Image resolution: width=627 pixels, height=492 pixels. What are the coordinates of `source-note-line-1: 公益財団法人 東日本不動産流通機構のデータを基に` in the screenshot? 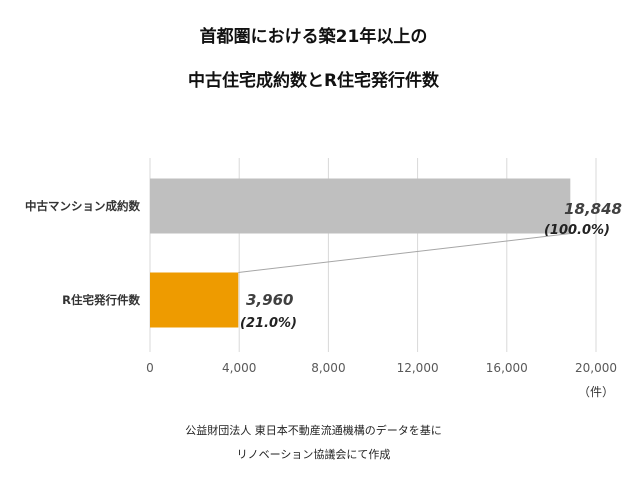 It's located at (313, 430).